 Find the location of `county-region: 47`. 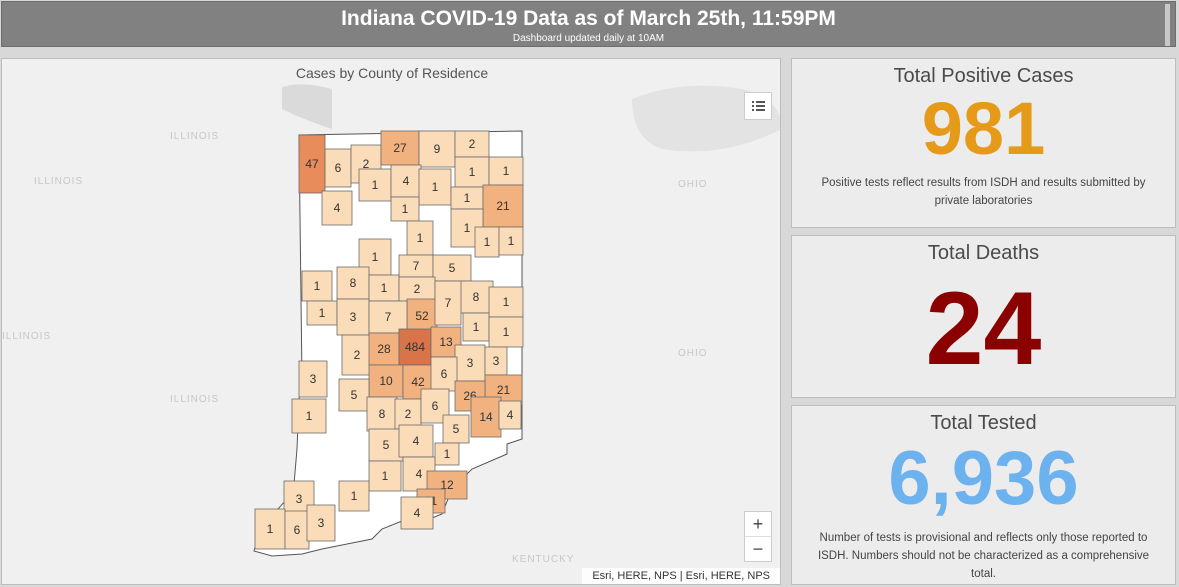

county-region: 47 is located at coordinates (312, 164).